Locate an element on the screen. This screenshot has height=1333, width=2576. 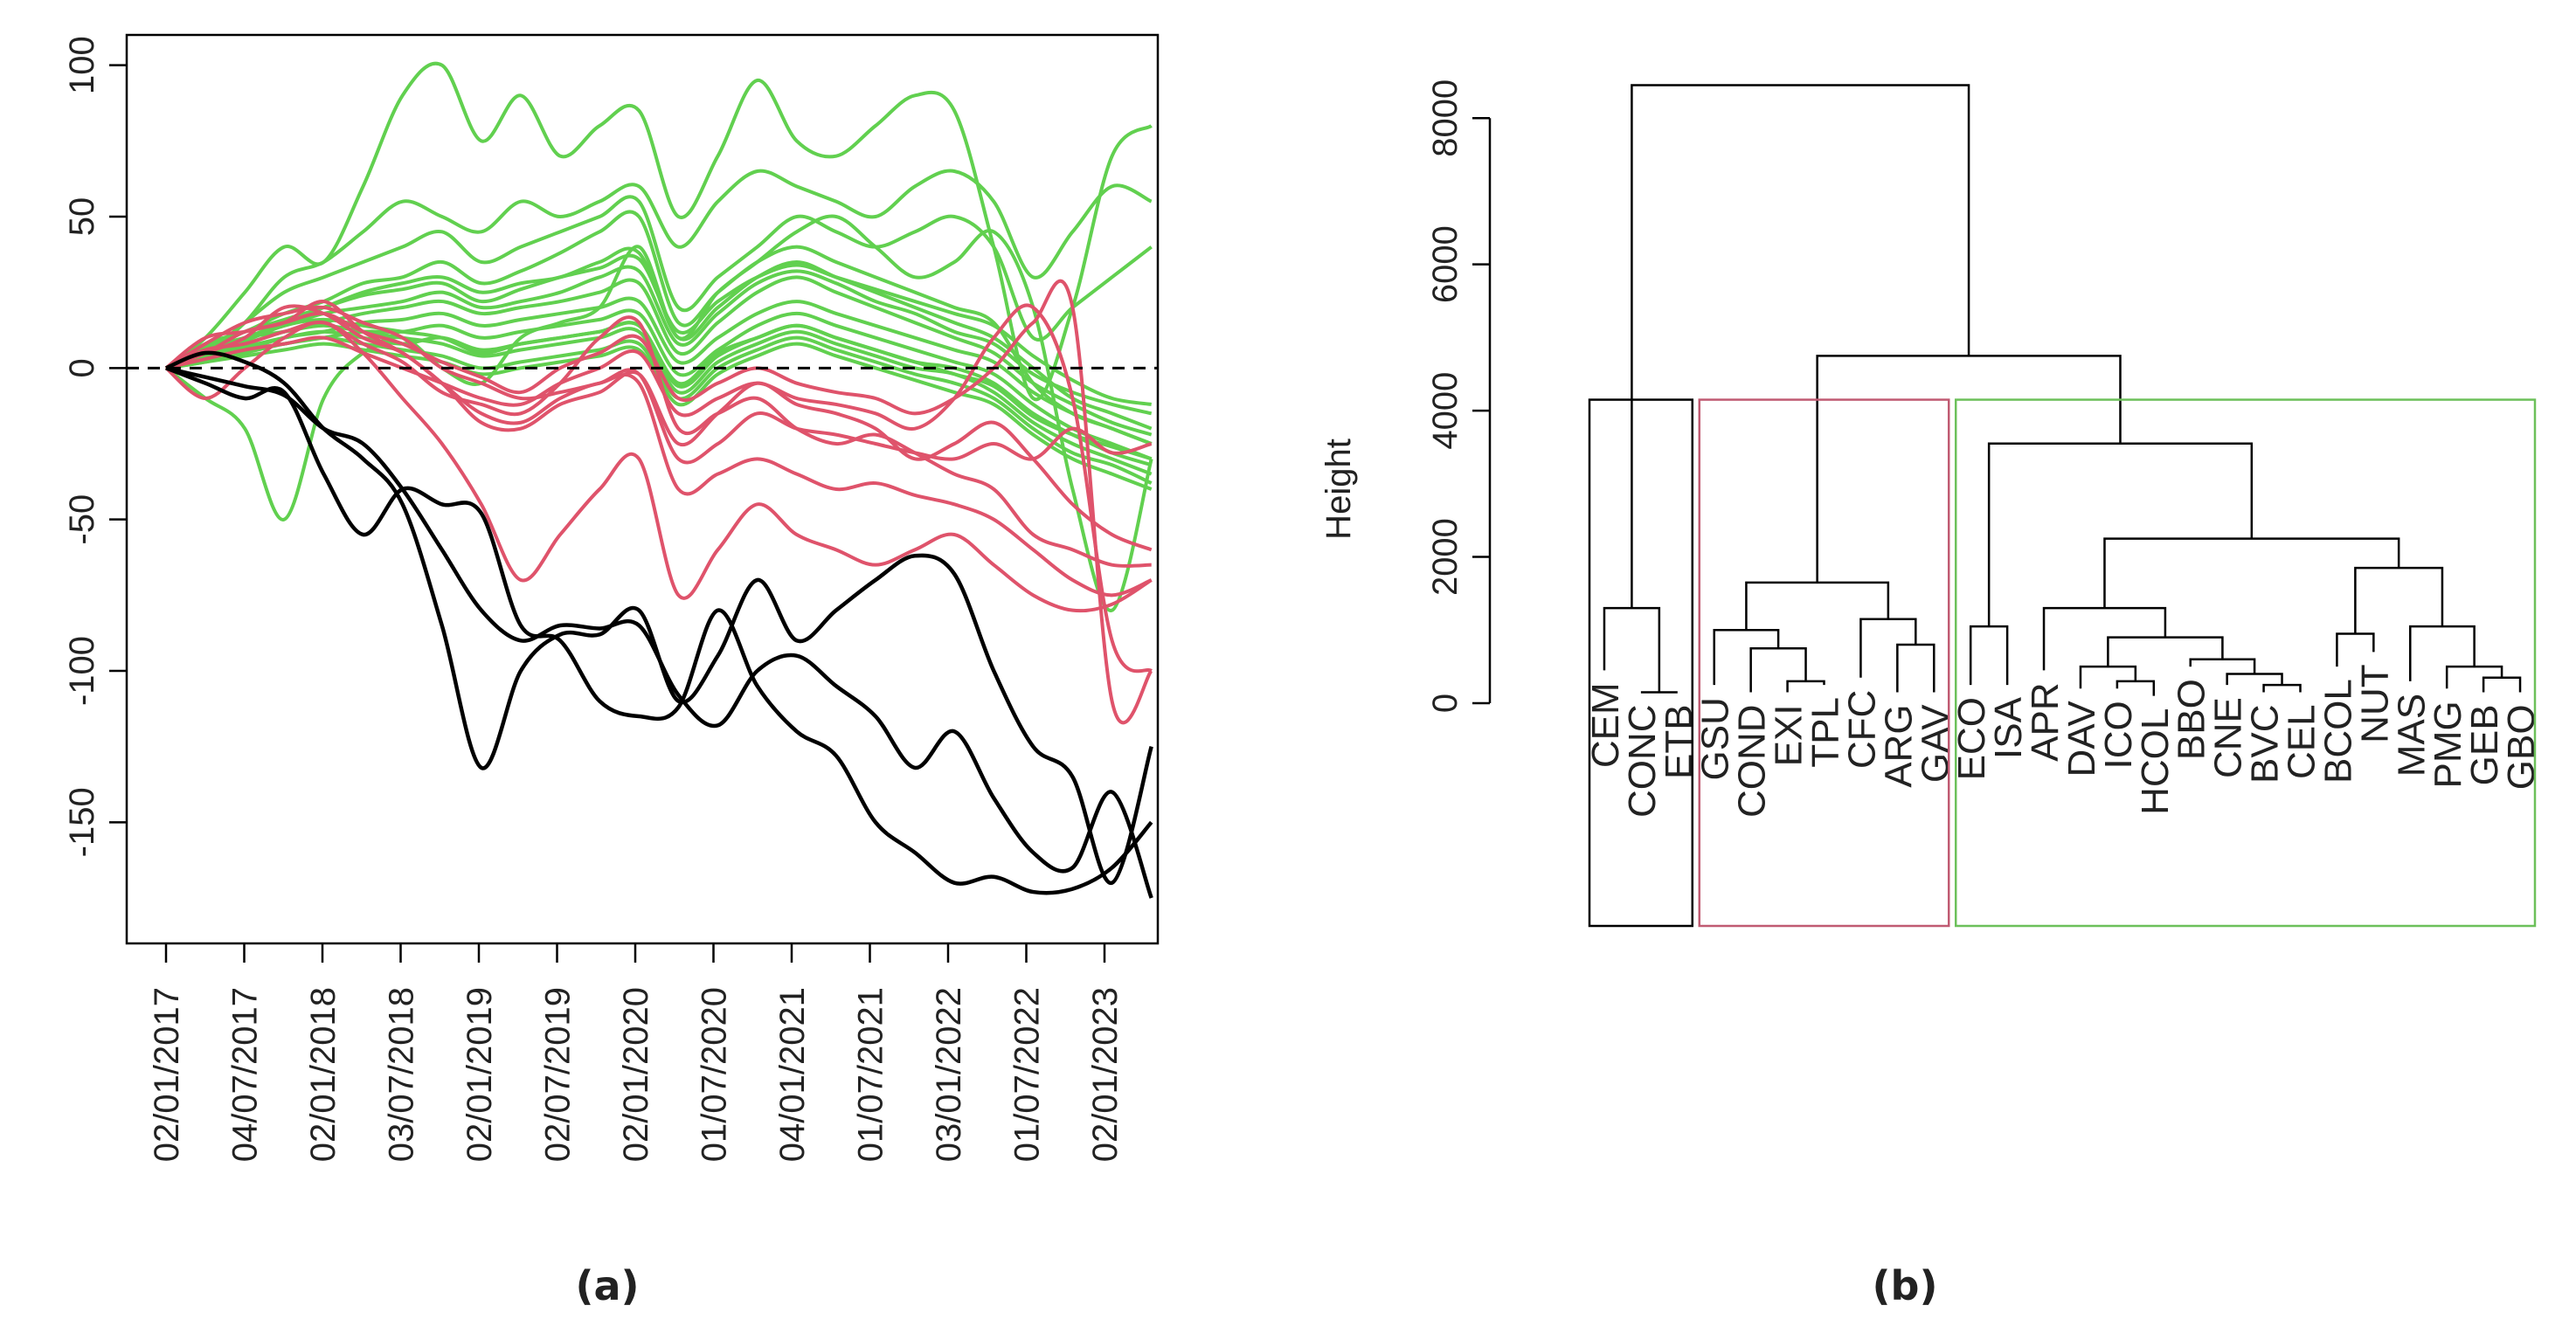
leaf-label-geb: GEB is located at coordinates (2484, 744).